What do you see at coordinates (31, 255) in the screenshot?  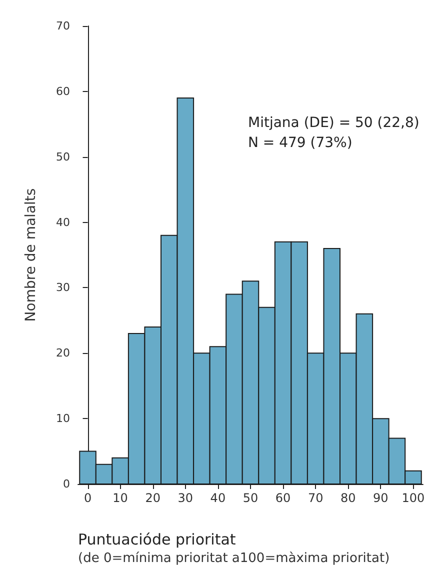 I see `y-axis-title: Nombre de malalts` at bounding box center [31, 255].